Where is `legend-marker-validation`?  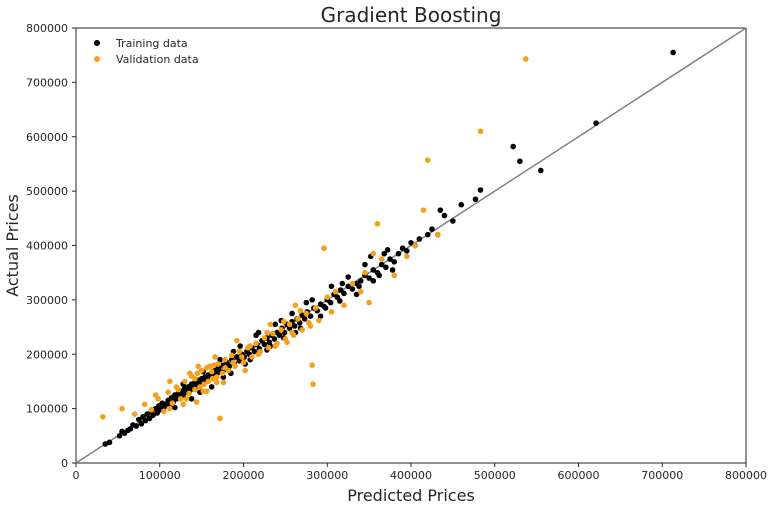 legend-marker-validation is located at coordinates (97, 59).